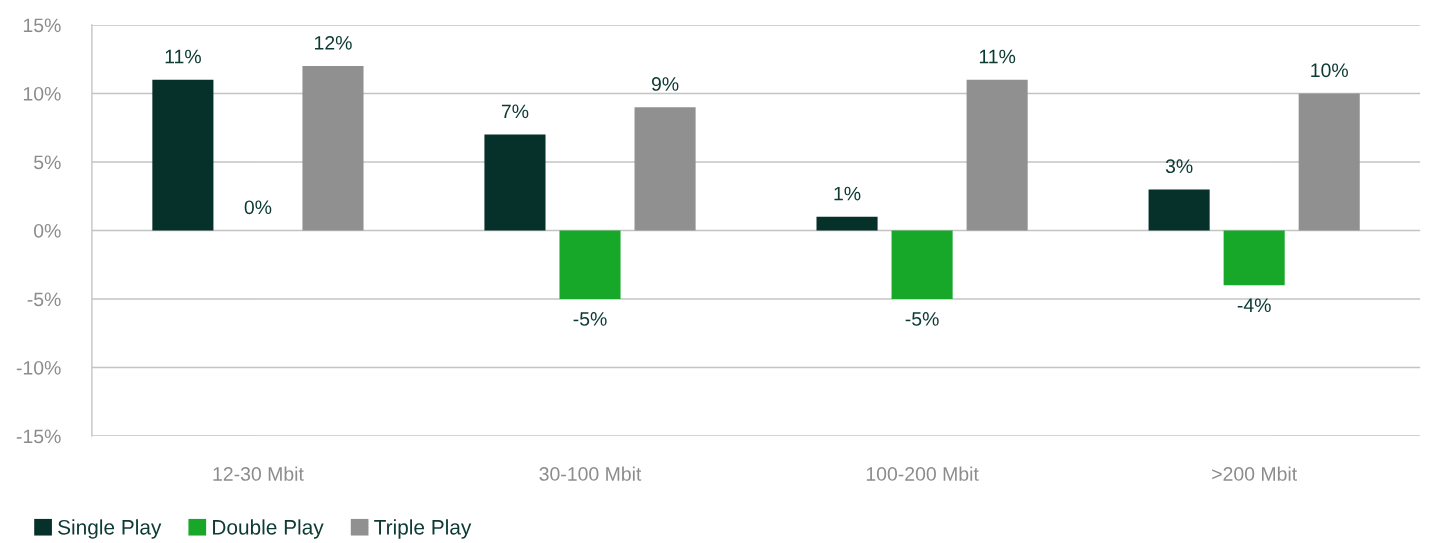  I want to click on data-label: 9%, so click(665, 84).